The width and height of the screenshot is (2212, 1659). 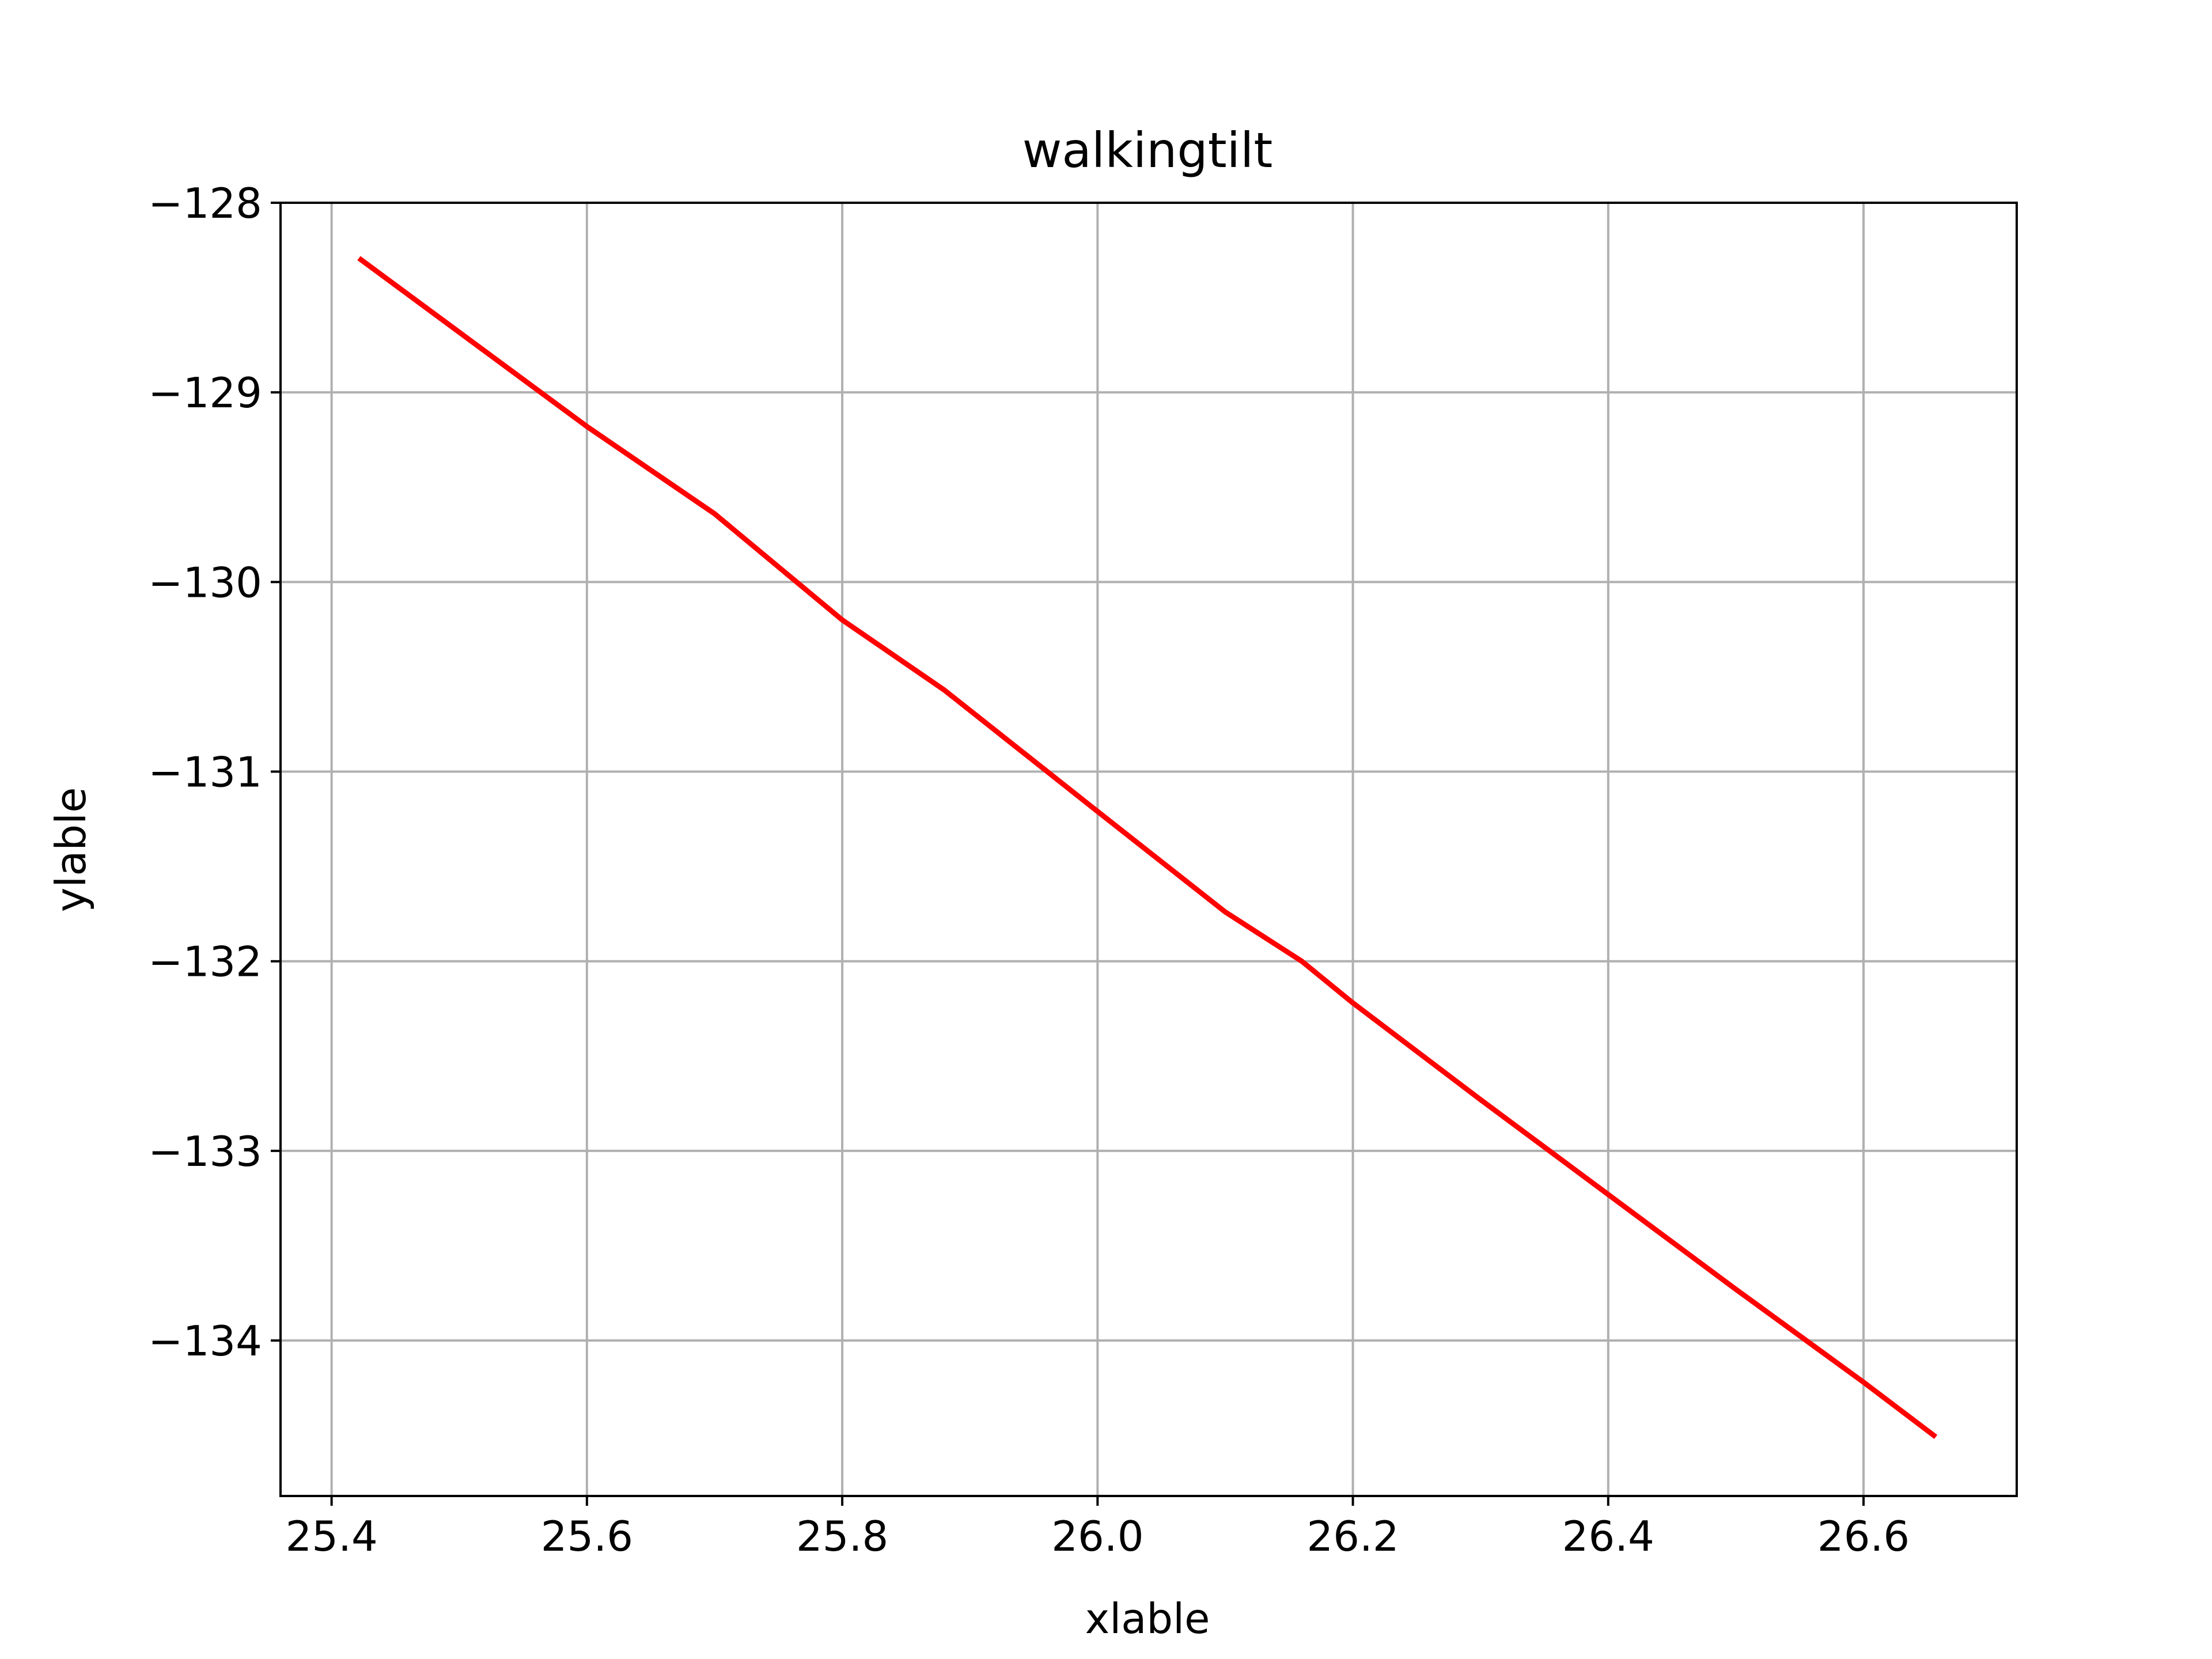 I want to click on y-axis-label: ylable, so click(x=71, y=849).